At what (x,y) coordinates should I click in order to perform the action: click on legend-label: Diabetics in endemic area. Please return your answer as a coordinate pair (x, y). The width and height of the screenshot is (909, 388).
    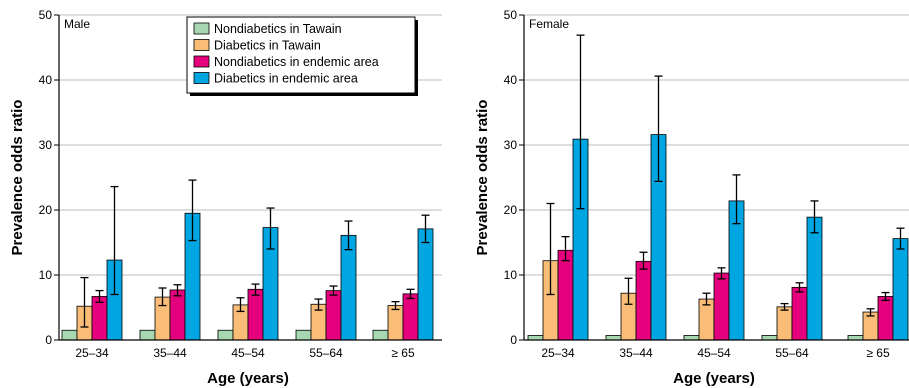
    Looking at the image, I should click on (286, 79).